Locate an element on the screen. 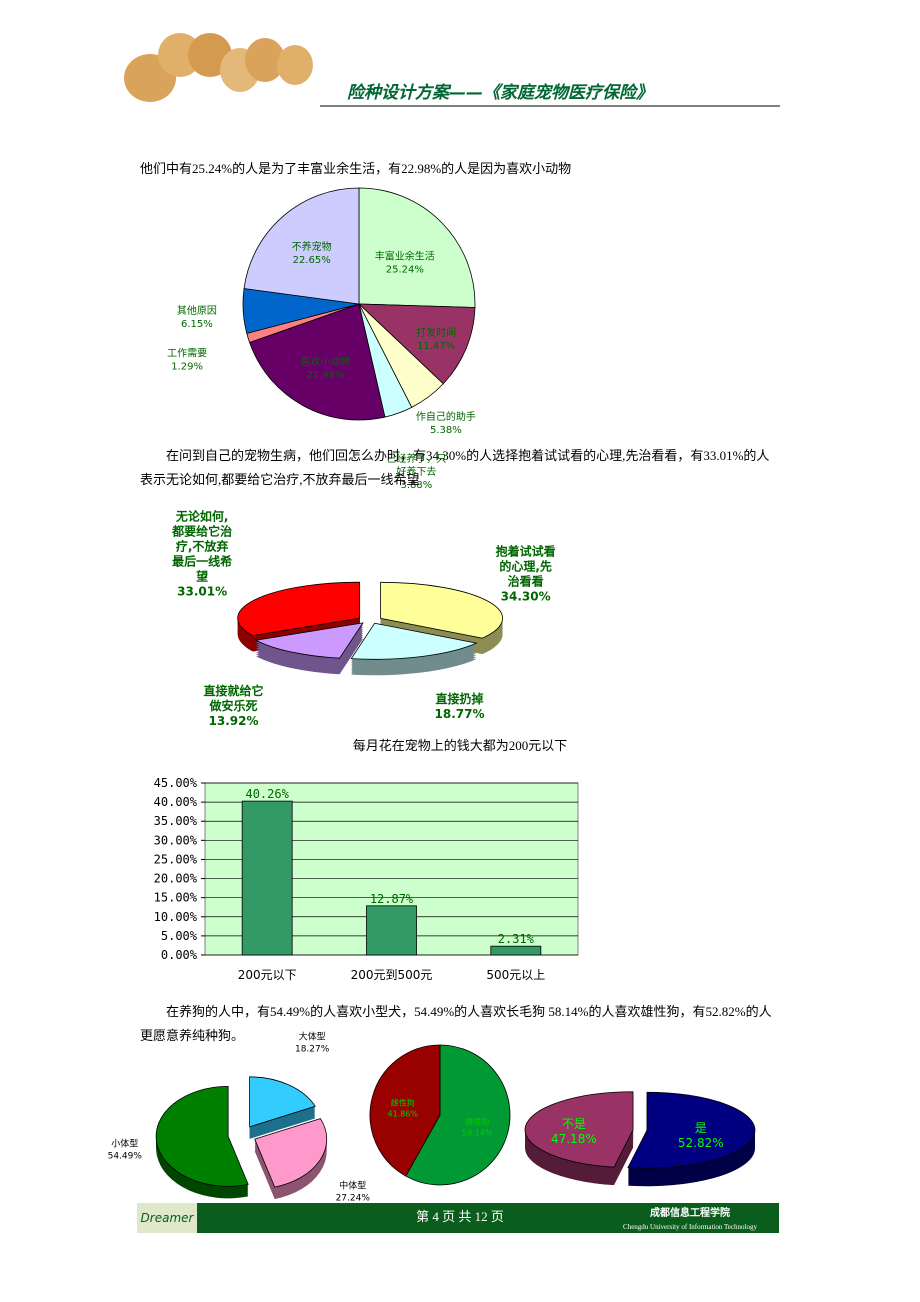  x-tick-label: 500元以上 is located at coordinates (515, 975).